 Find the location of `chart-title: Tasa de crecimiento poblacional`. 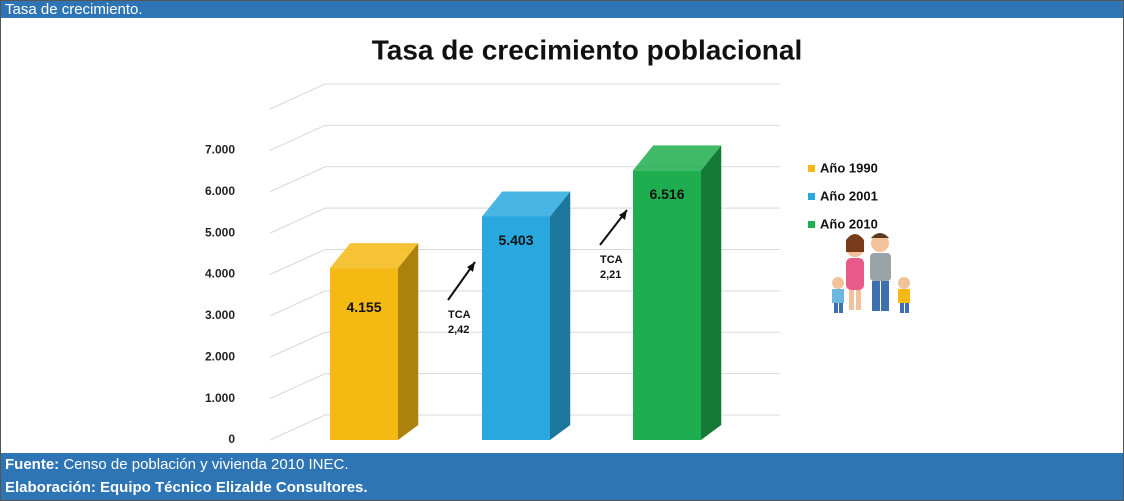

chart-title: Tasa de crecimiento poblacional is located at coordinates (587, 49).